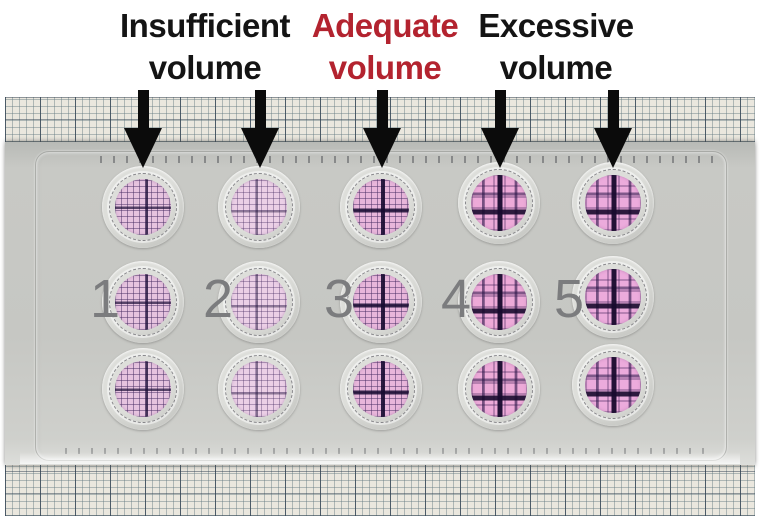 The image size is (761, 519). What do you see at coordinates (556, 25) in the screenshot?
I see `label-line: Excessive` at bounding box center [556, 25].